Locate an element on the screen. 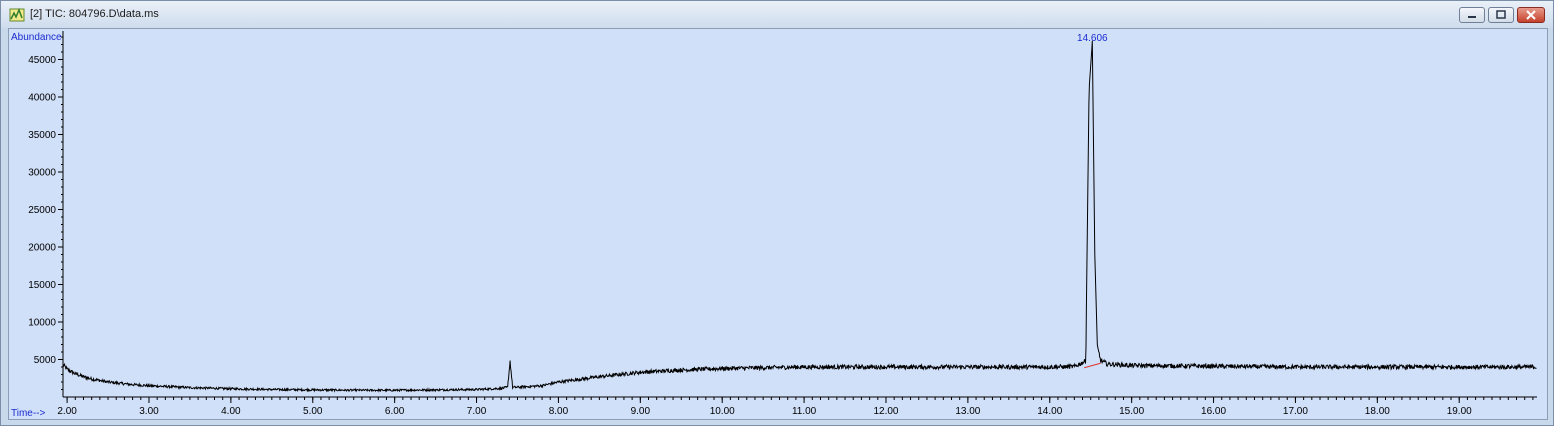 The height and width of the screenshot is (426, 1554). minimize-button is located at coordinates (1472, 15).